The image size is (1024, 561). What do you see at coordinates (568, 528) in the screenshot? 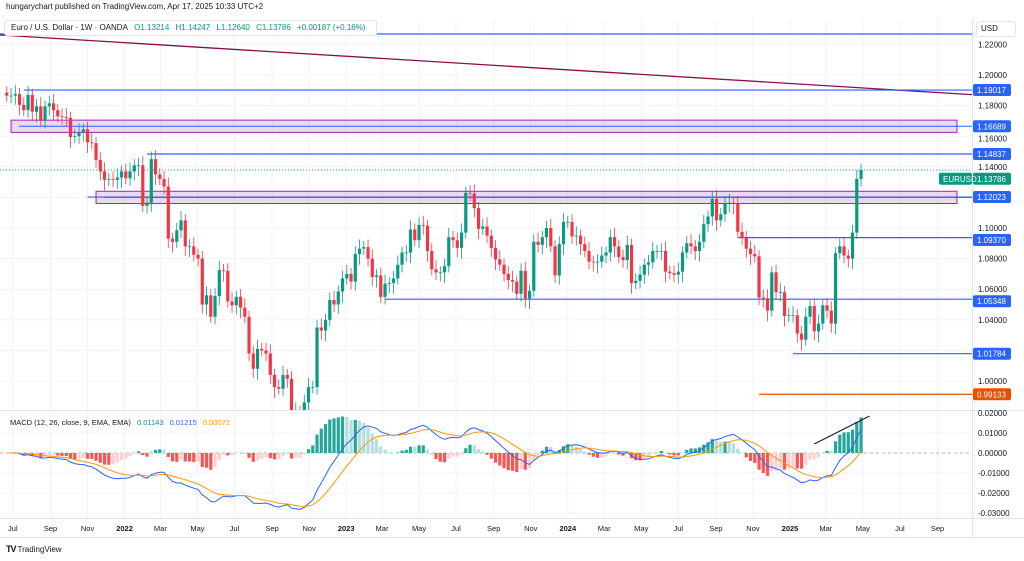
I see `time-tick-label: 2024` at bounding box center [568, 528].